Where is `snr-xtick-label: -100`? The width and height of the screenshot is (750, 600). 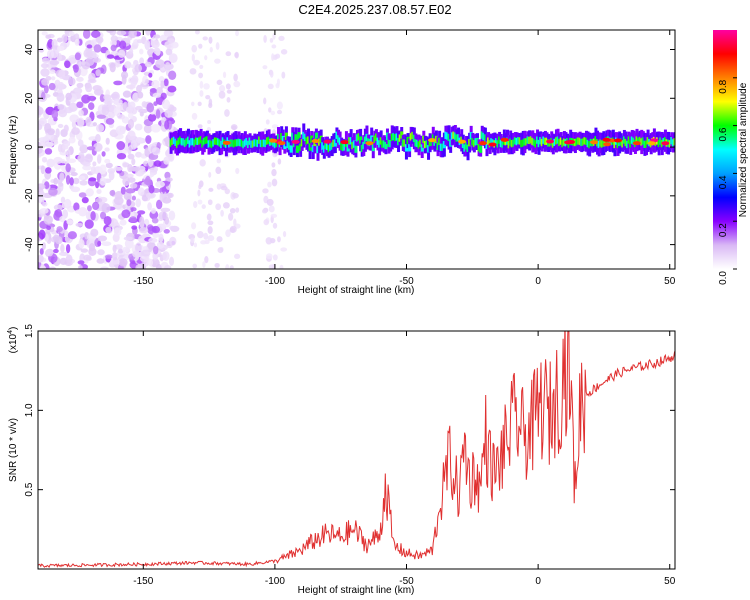 snr-xtick-label: -100 is located at coordinates (275, 581).